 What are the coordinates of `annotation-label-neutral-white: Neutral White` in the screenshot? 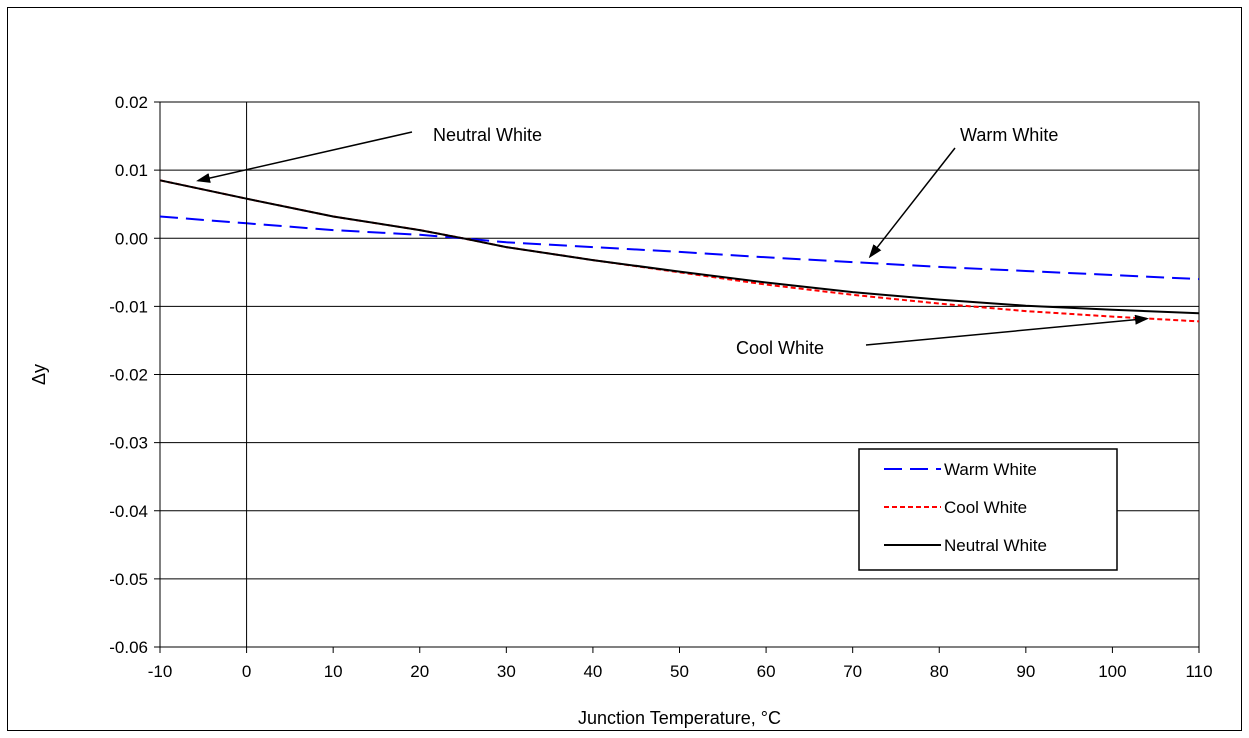 It's located at (487, 135).